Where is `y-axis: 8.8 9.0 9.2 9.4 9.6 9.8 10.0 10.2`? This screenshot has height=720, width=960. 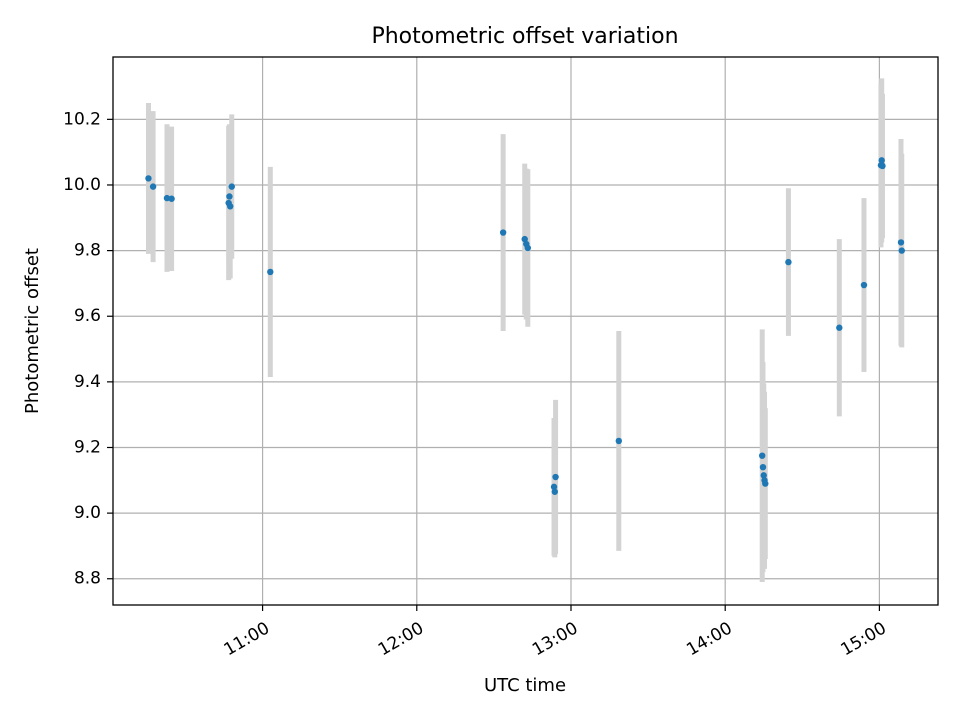 y-axis: 8.8 9.0 9.2 9.4 9.6 9.8 10.0 10.2 is located at coordinates (88, 349).